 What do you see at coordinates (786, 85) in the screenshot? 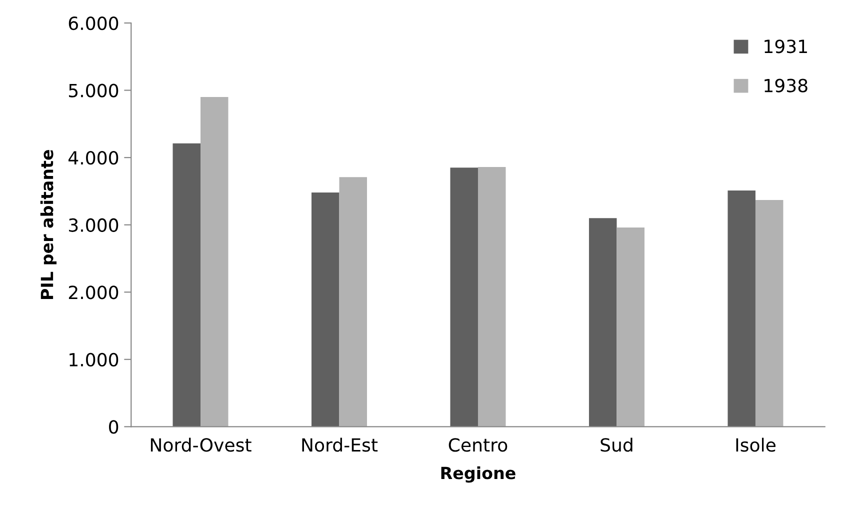
I see `legend-label: 1938` at bounding box center [786, 85].